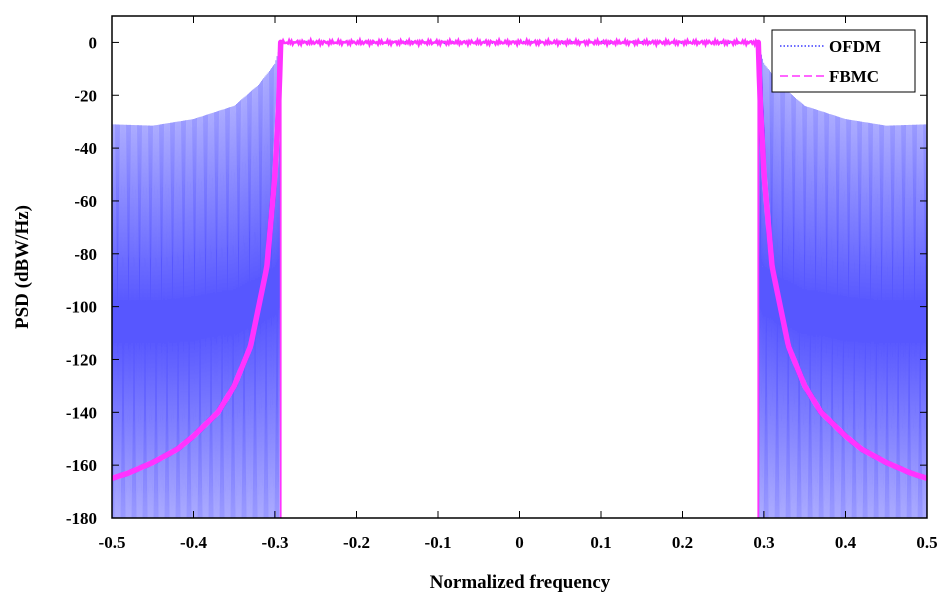 Image resolution: width=946 pixels, height=598 pixels. Describe the element at coordinates (926, 542) in the screenshot. I see `x-tick-label: 0.5` at that location.